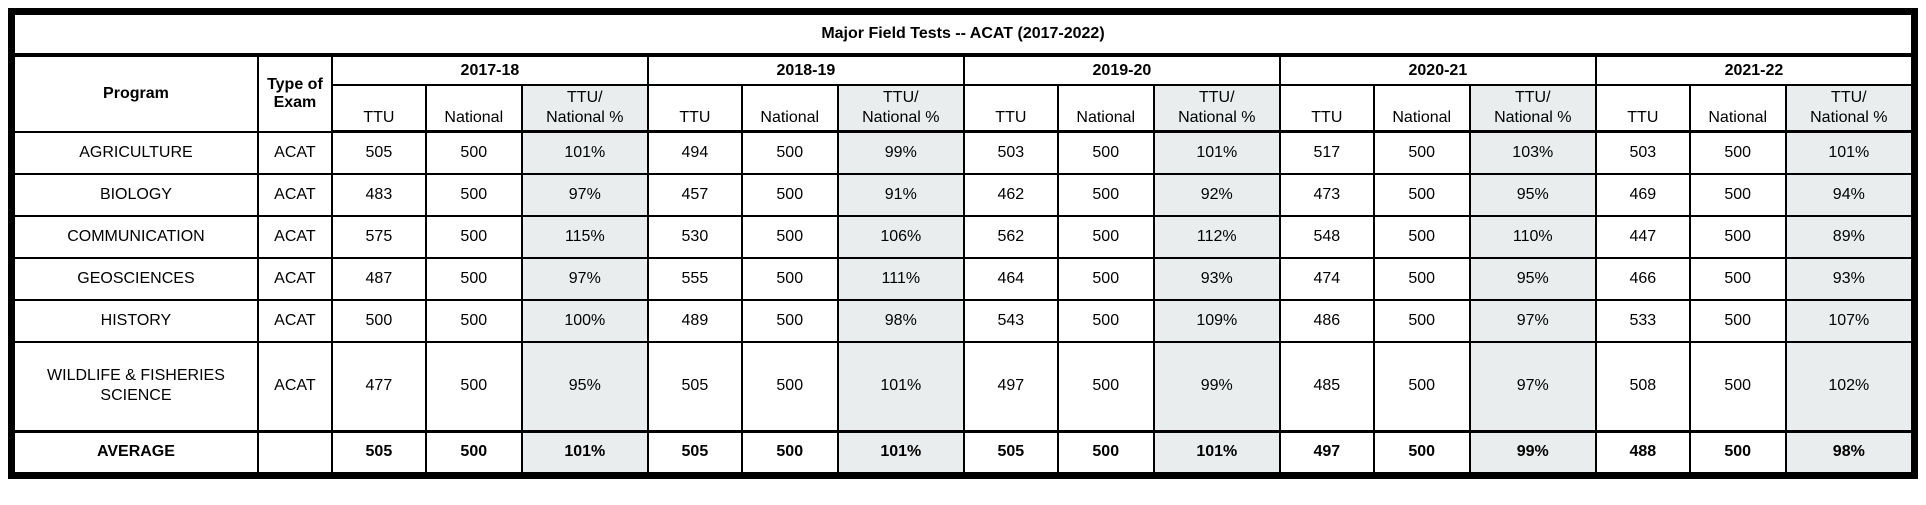  What do you see at coordinates (694, 278) in the screenshot?
I see `value-cell: 555` at bounding box center [694, 278].